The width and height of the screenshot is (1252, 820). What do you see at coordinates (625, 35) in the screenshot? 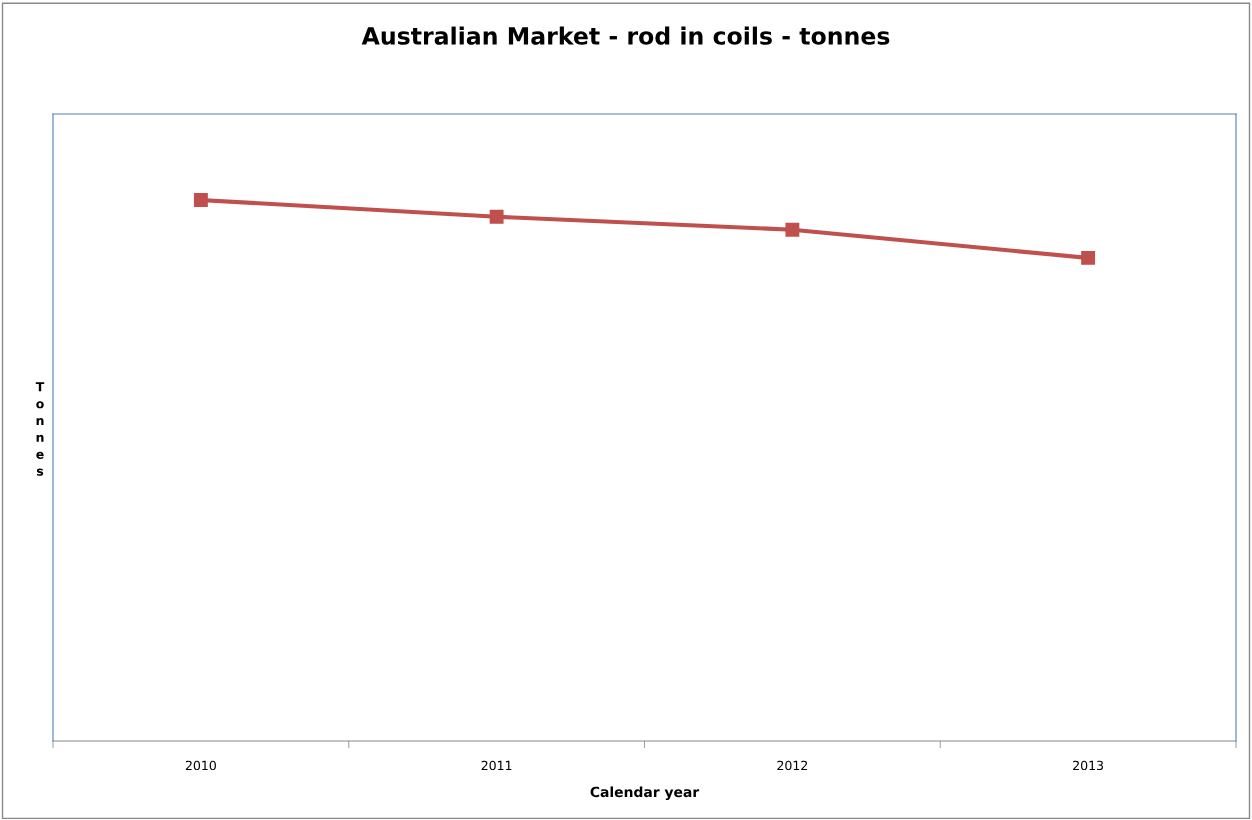
I see `chart-title: Australian Market - rod in coils - tonnes` at bounding box center [625, 35].